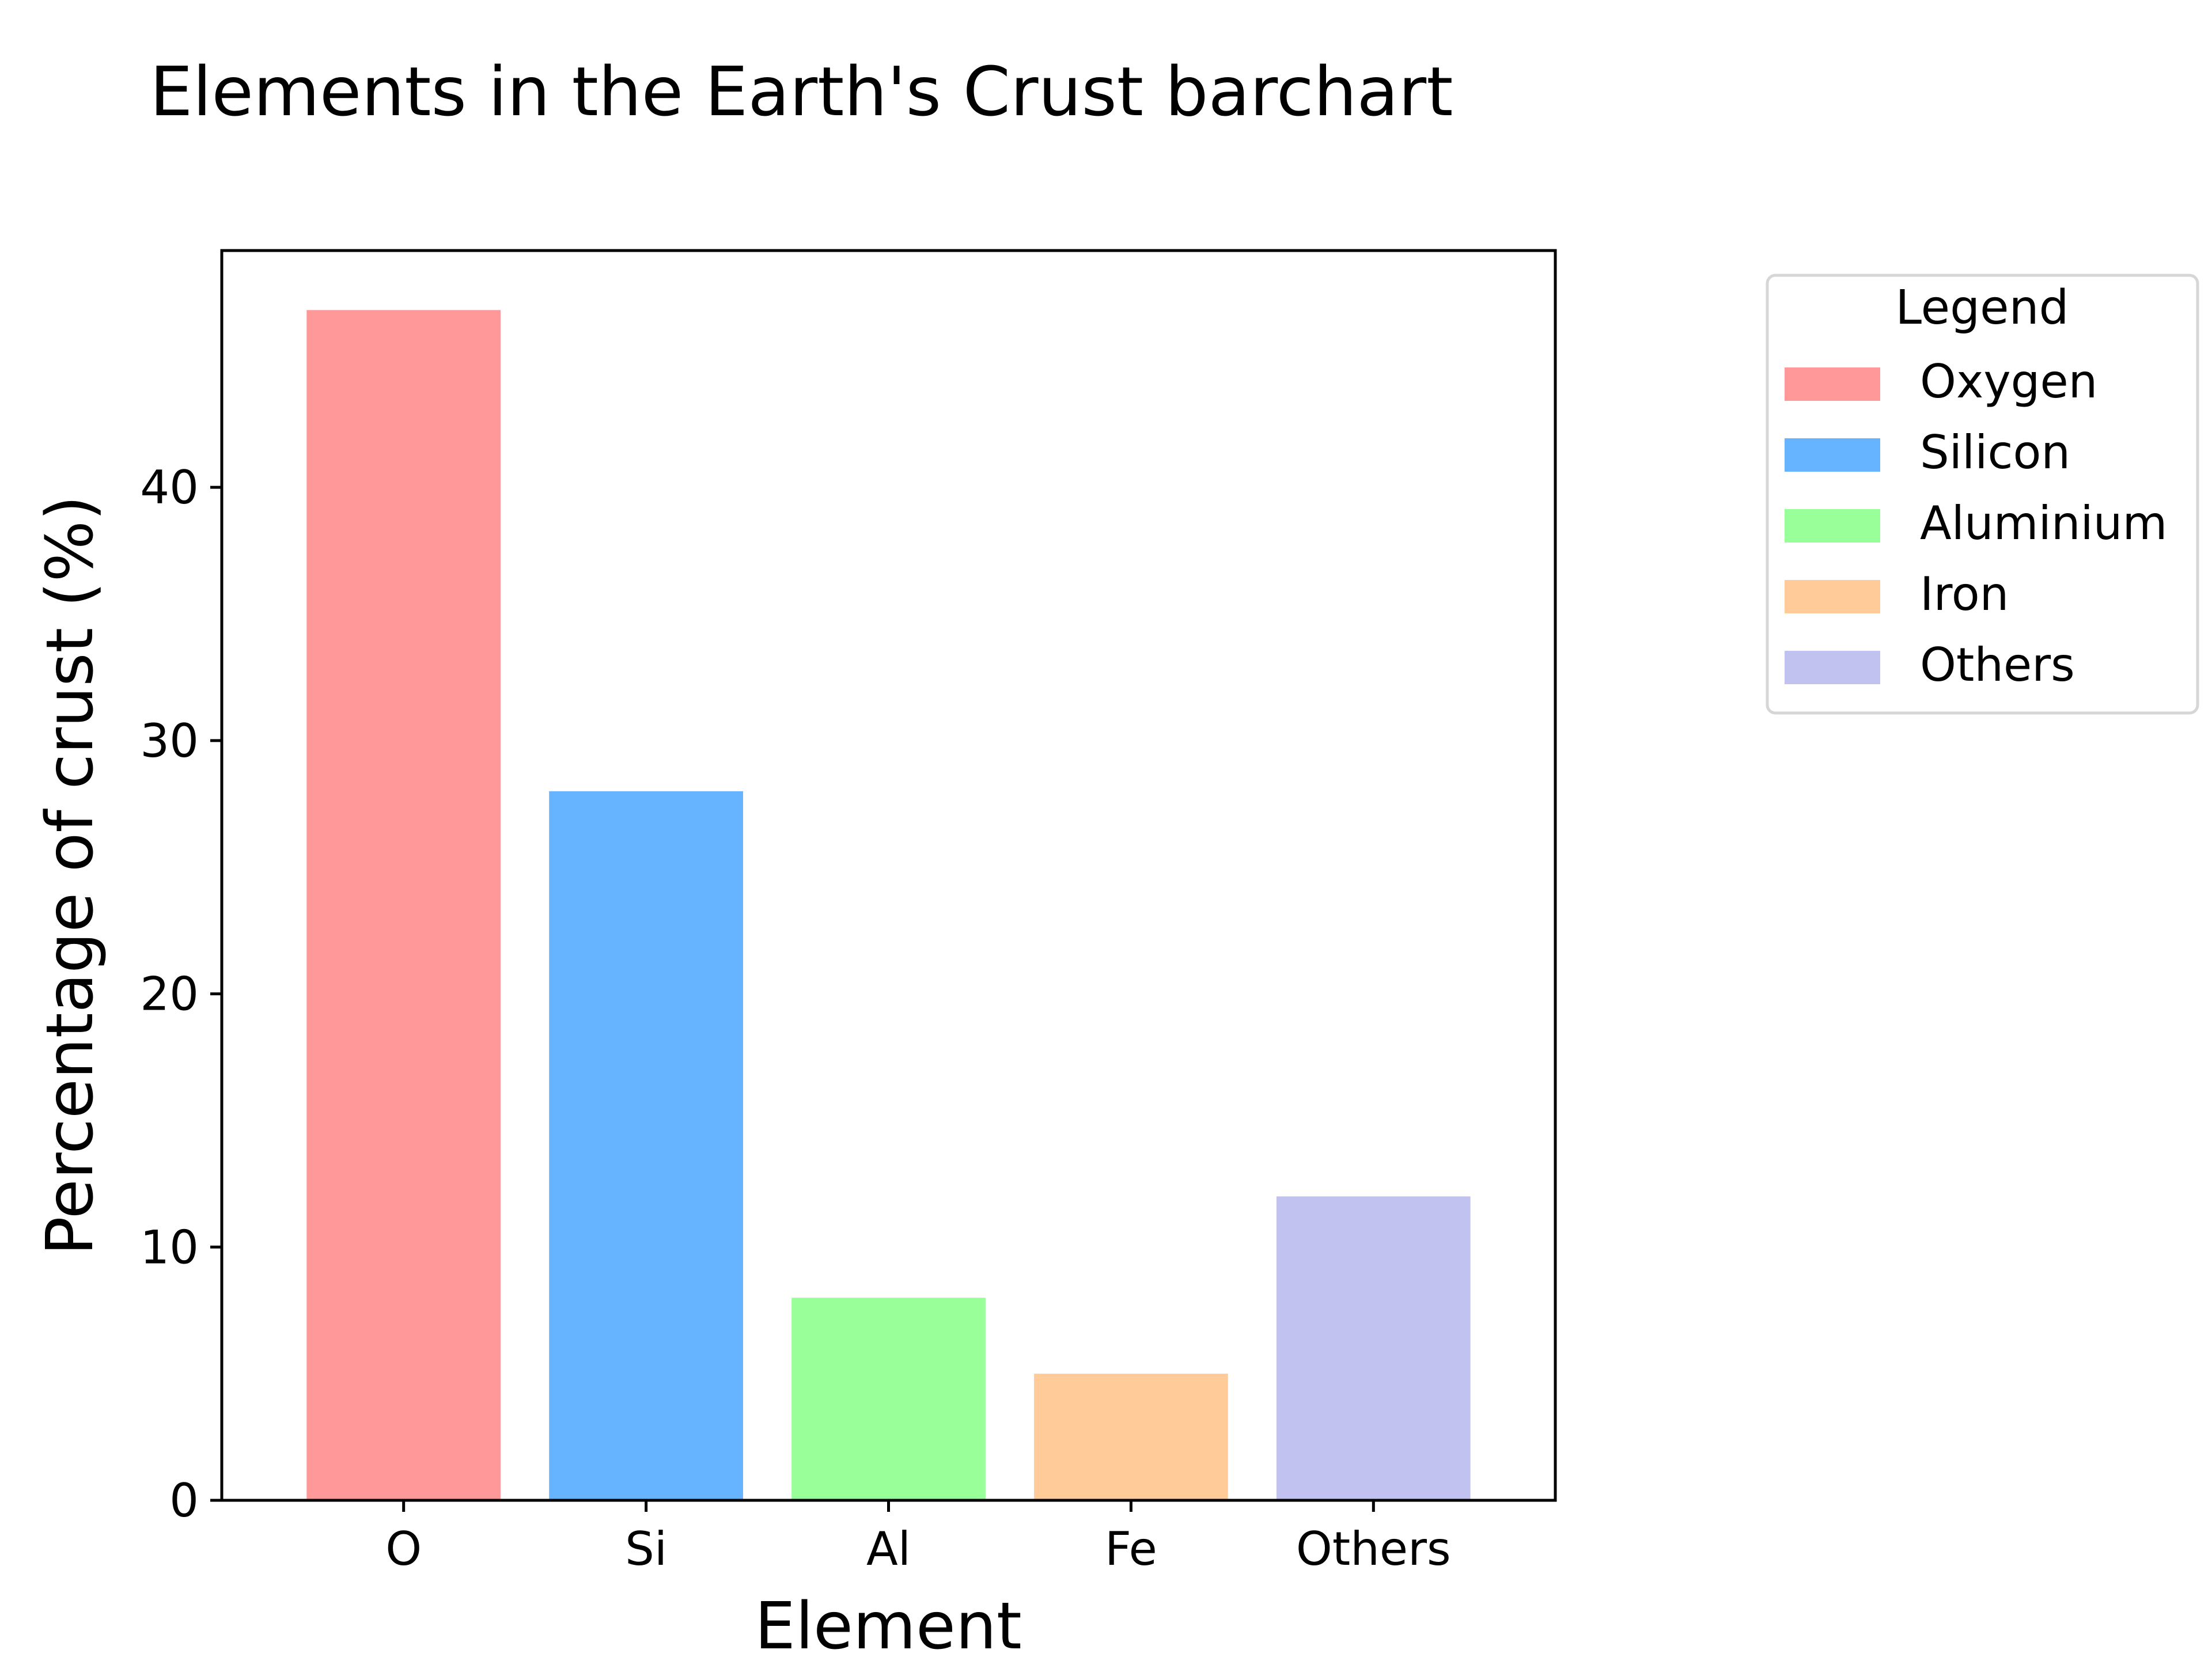  I want to click on x-tick-label: Al, so click(888, 1549).